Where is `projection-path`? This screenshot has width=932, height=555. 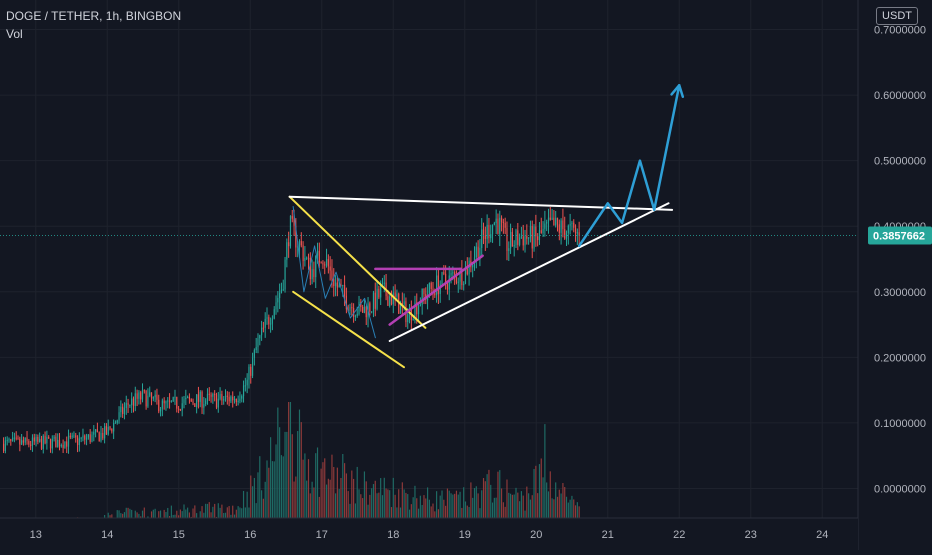
projection-path is located at coordinates (629, 165).